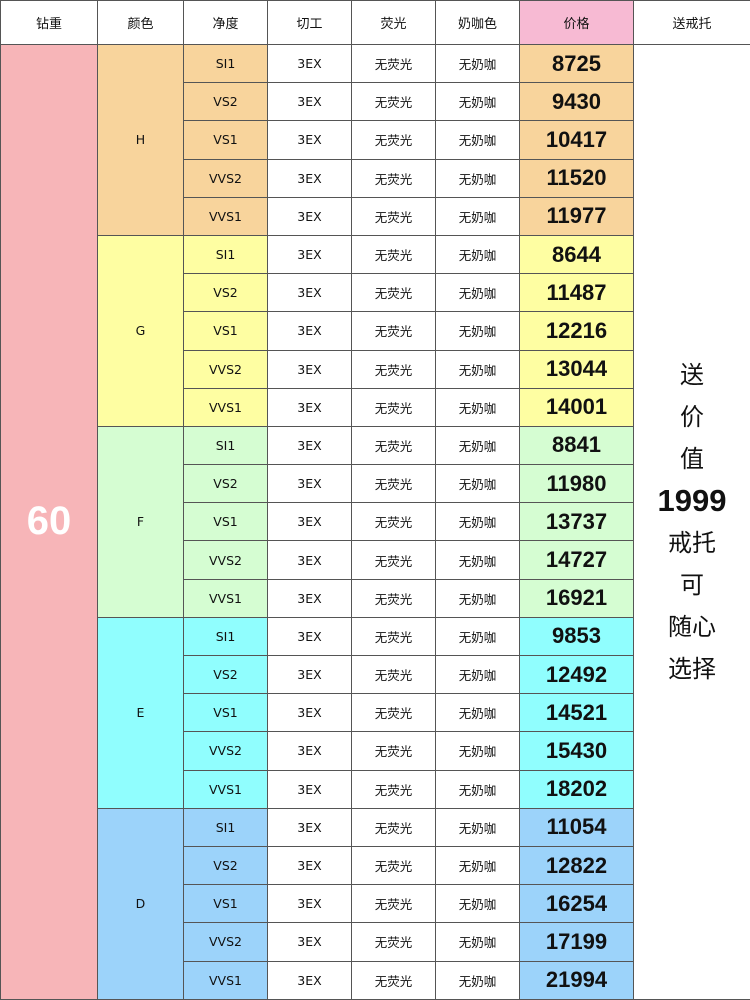  Describe the element at coordinates (577, 23) in the screenshot. I see `header-price: 价格` at that location.